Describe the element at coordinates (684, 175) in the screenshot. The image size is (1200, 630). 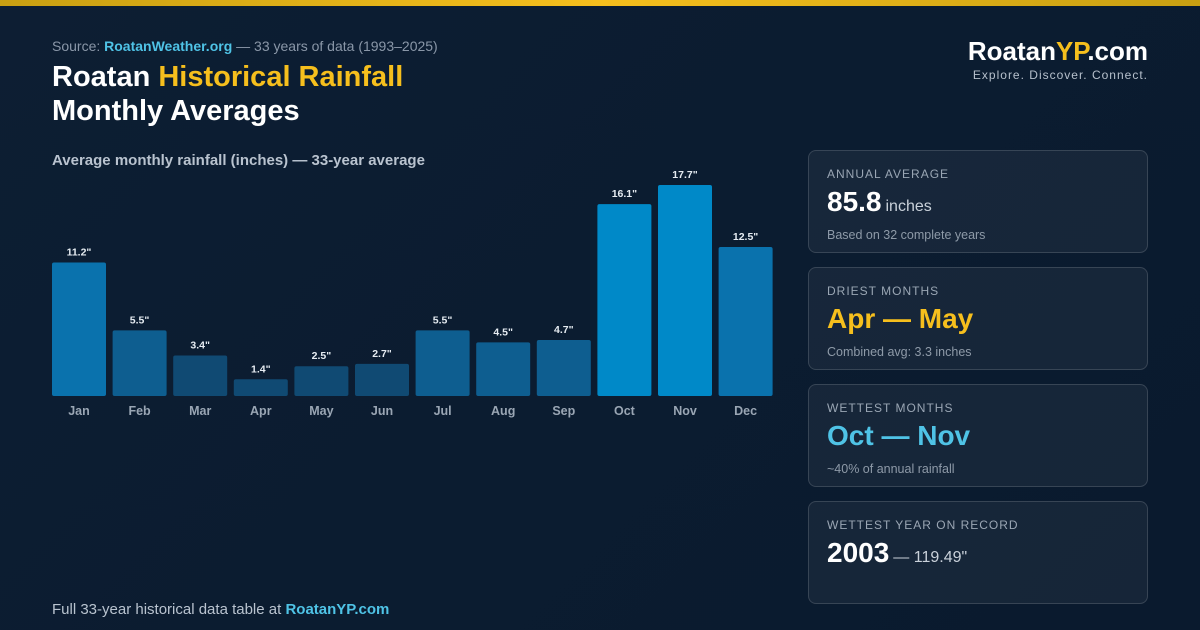
I see `bar-value-label: 17.7"` at that location.